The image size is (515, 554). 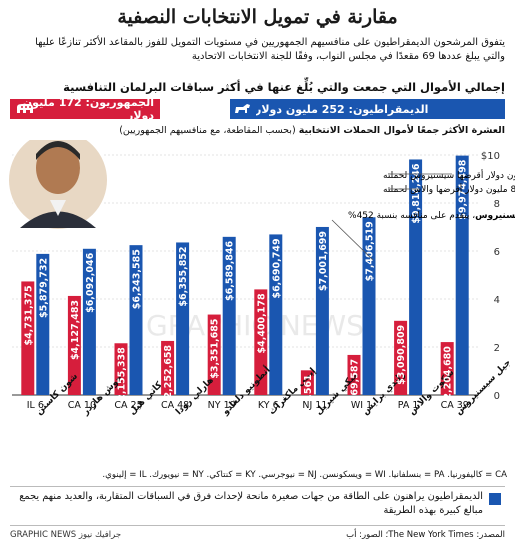 I want to click on donkey-icon, so click(x=243, y=109).